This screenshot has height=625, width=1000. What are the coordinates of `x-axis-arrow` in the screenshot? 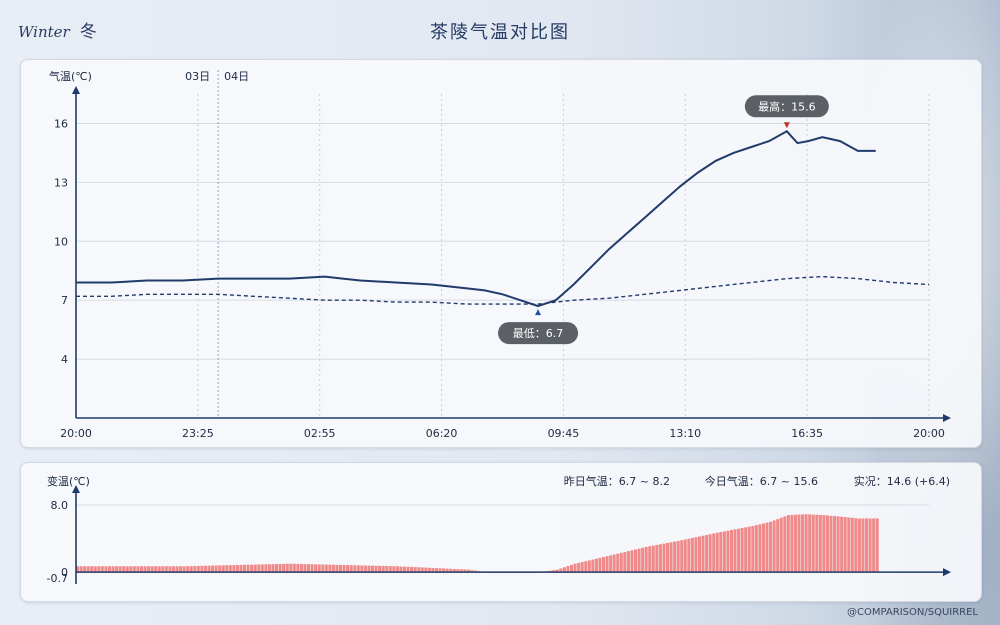 It's located at (947, 572).